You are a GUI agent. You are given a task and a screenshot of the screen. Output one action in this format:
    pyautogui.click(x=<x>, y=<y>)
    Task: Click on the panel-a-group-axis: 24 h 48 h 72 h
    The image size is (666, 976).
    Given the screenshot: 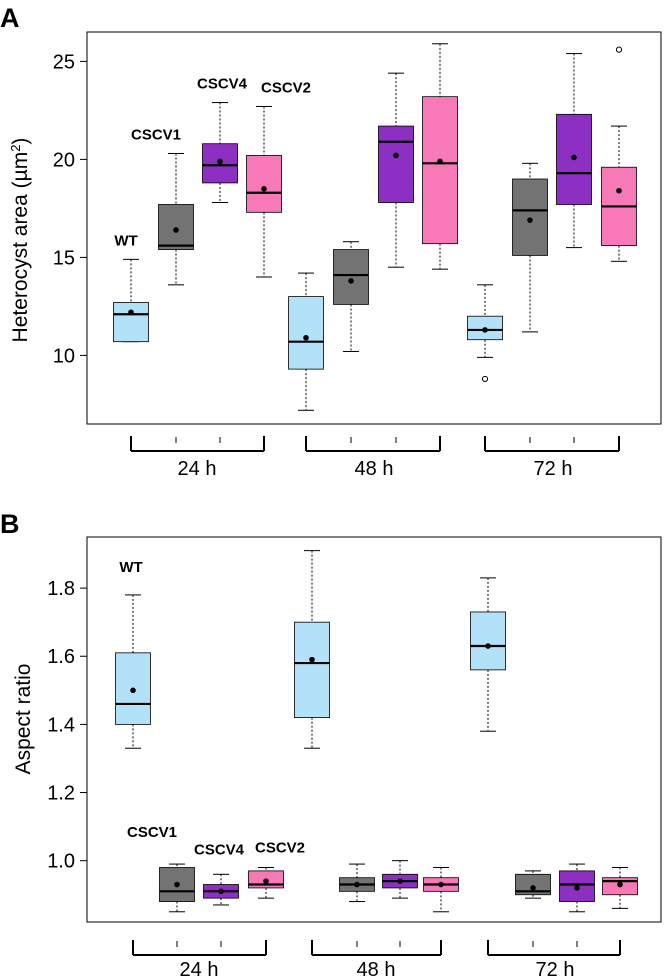 What is the action you would take?
    pyautogui.click(x=375, y=458)
    